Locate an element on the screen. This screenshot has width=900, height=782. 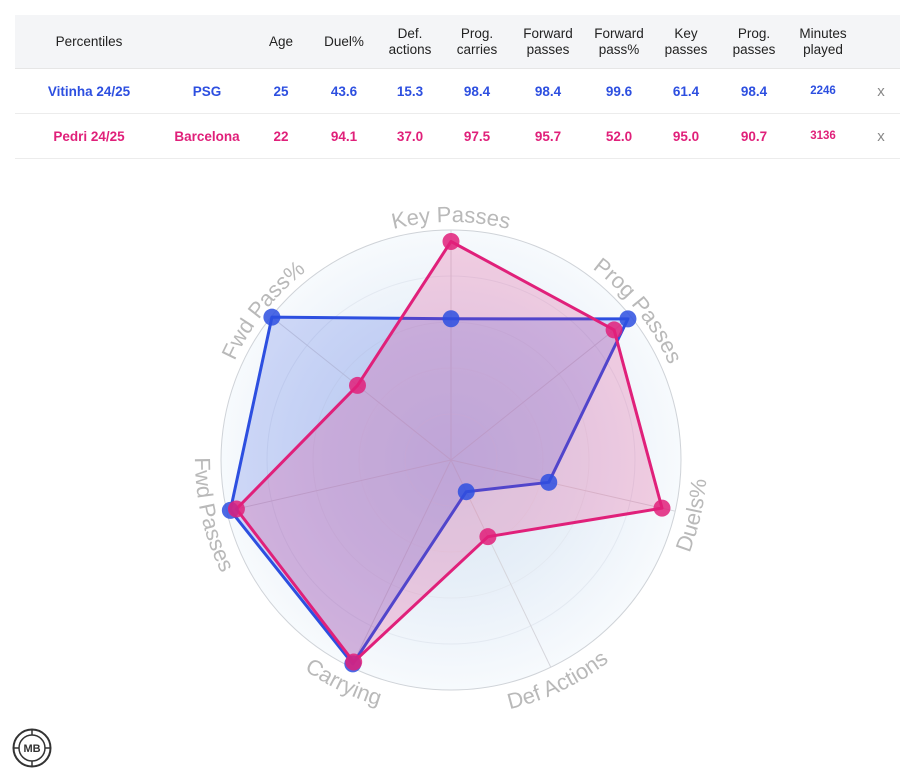
header-key-passes: Key passes is located at coordinates (686, 41).